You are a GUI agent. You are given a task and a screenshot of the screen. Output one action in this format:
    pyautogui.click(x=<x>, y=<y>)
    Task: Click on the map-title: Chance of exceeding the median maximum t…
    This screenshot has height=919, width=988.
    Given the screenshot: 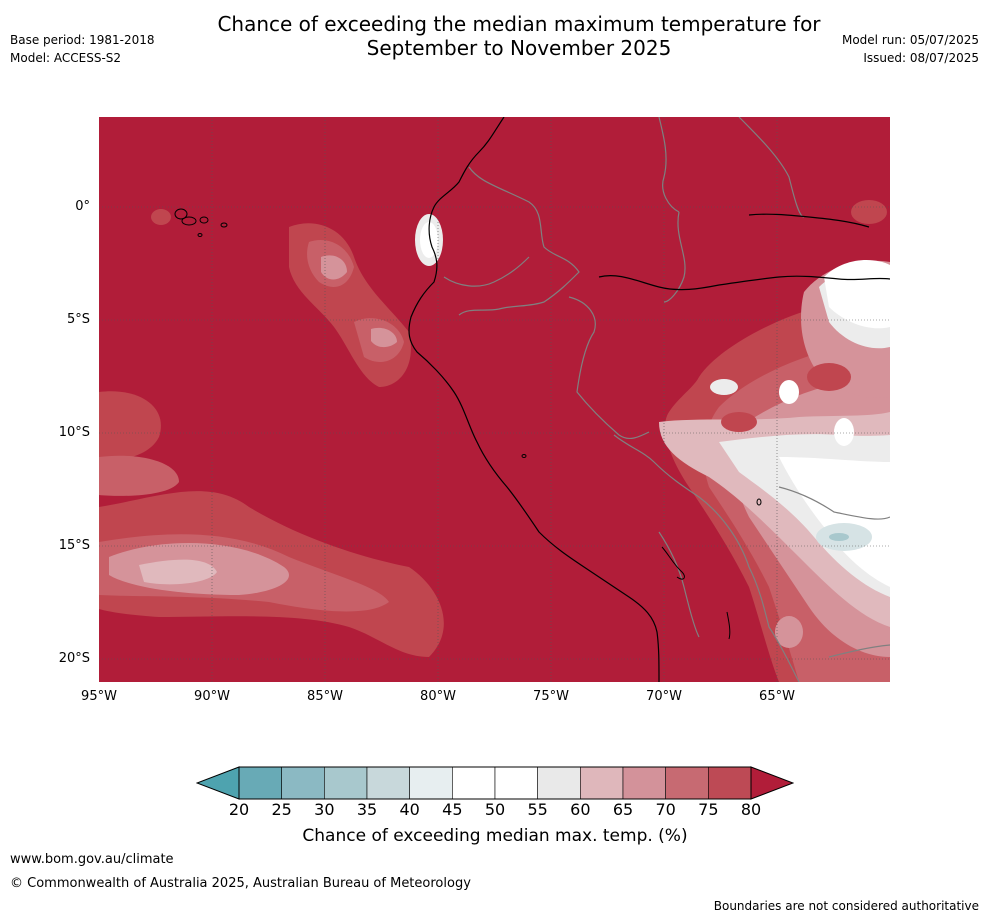 What is the action you would take?
    pyautogui.click(x=519, y=36)
    